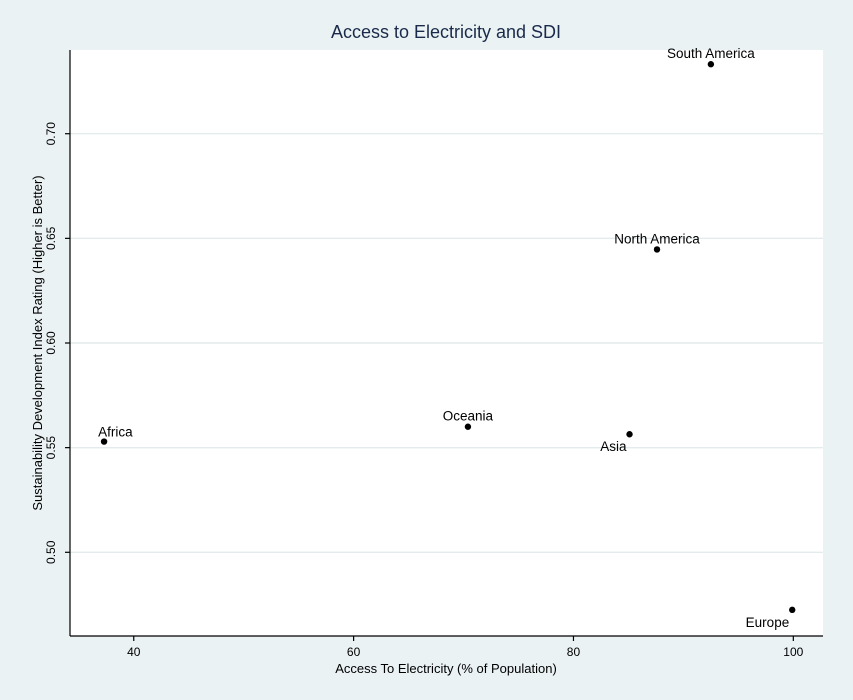 This screenshot has width=853, height=700. What do you see at coordinates (354, 652) in the screenshot?
I see `x-tick-label: 60` at bounding box center [354, 652].